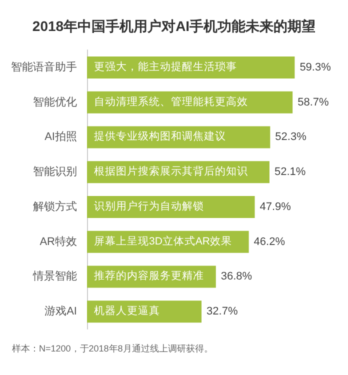  What do you see at coordinates (54, 276) in the screenshot?
I see `y-tick-label: 情景智能` at bounding box center [54, 276].